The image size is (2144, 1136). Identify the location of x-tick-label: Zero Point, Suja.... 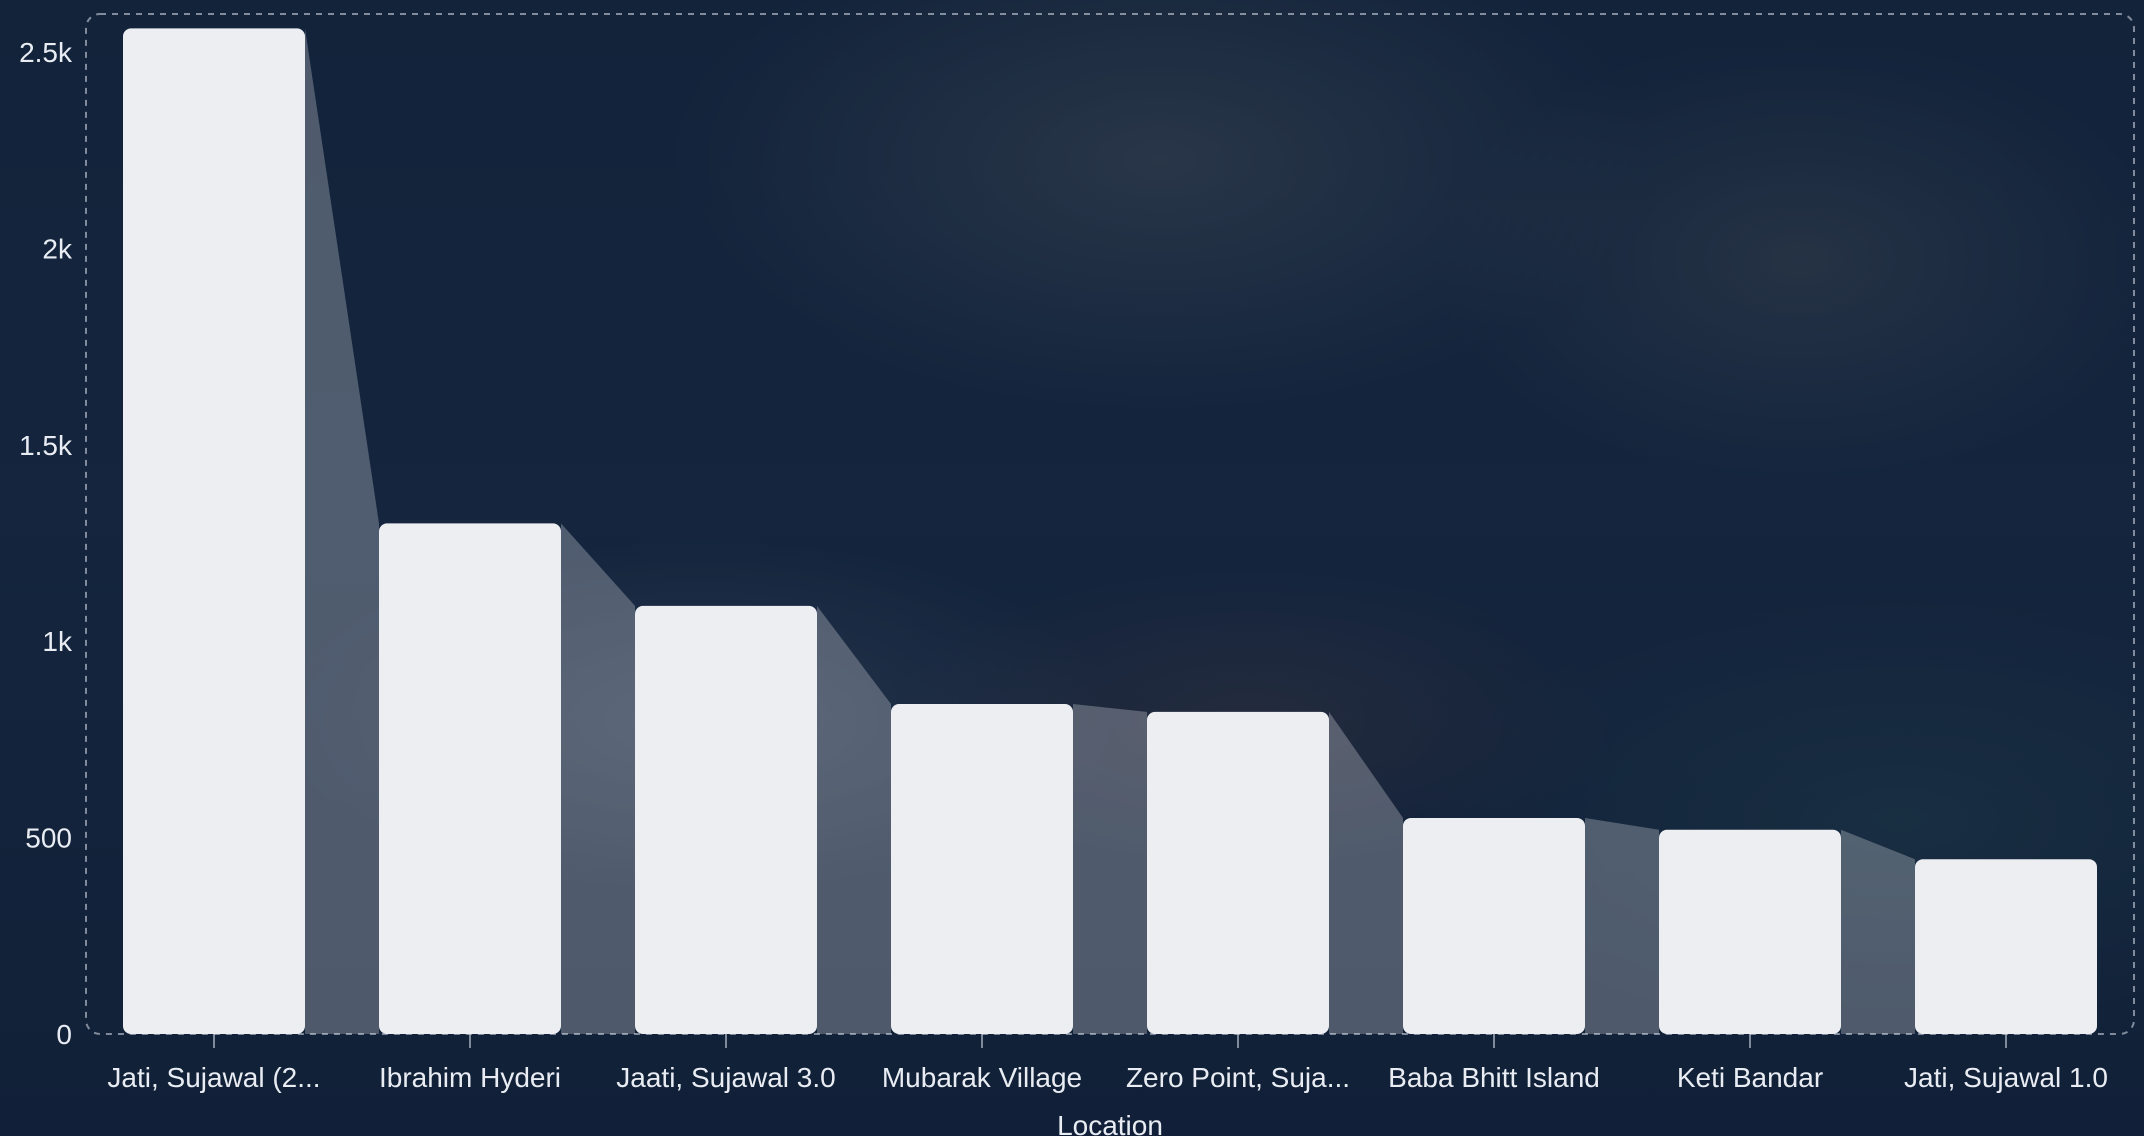
(1238, 1077).